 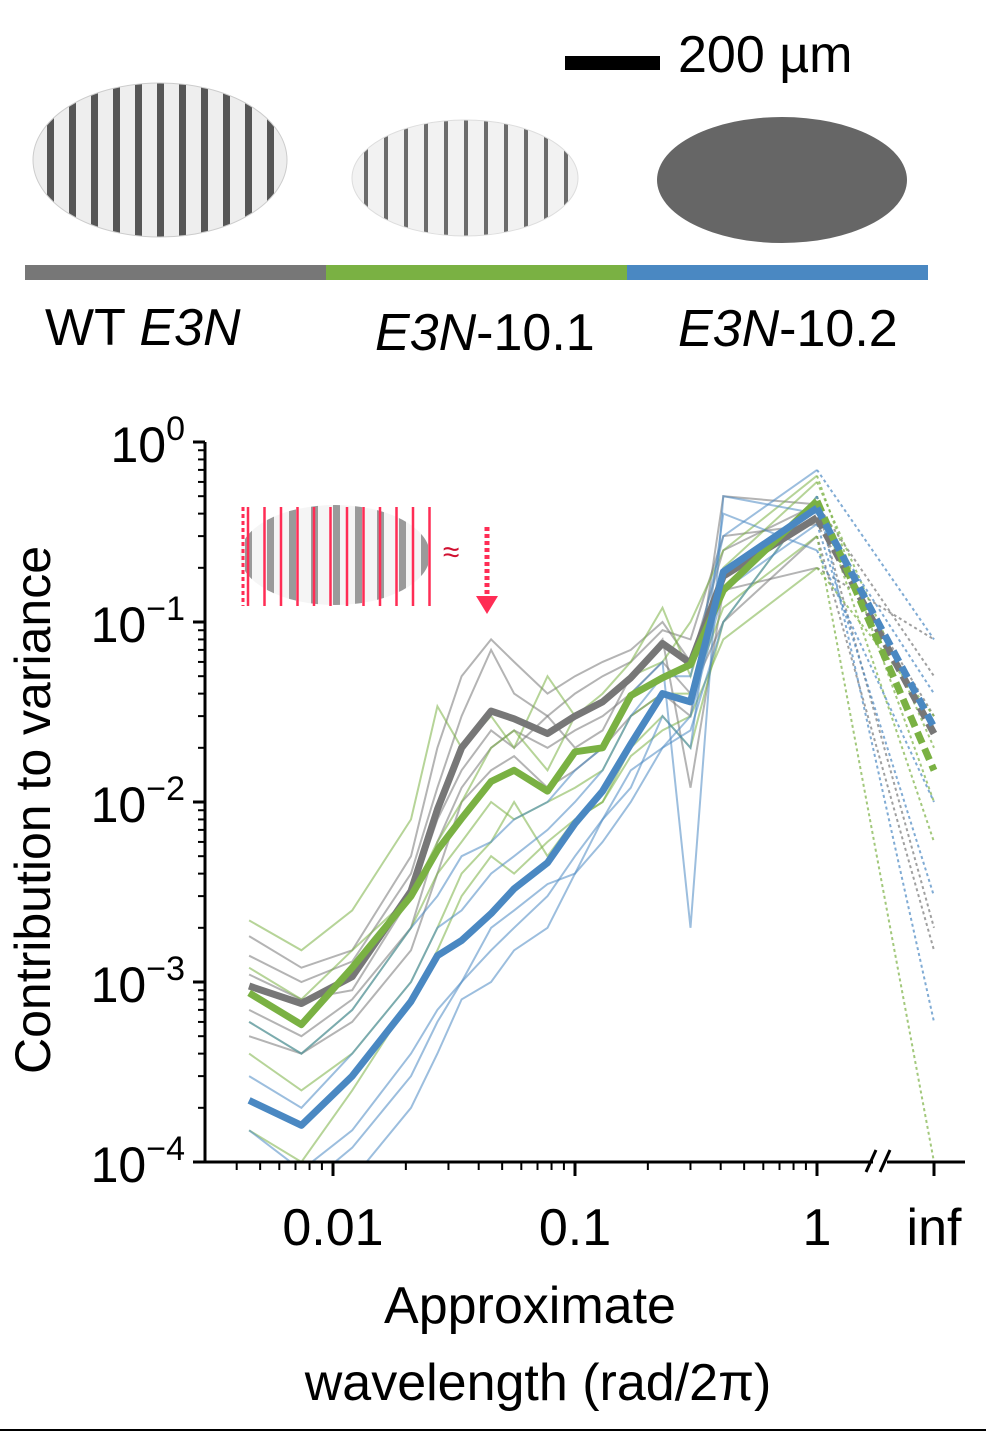 I want to click on embryo-images, so click(x=469, y=162).